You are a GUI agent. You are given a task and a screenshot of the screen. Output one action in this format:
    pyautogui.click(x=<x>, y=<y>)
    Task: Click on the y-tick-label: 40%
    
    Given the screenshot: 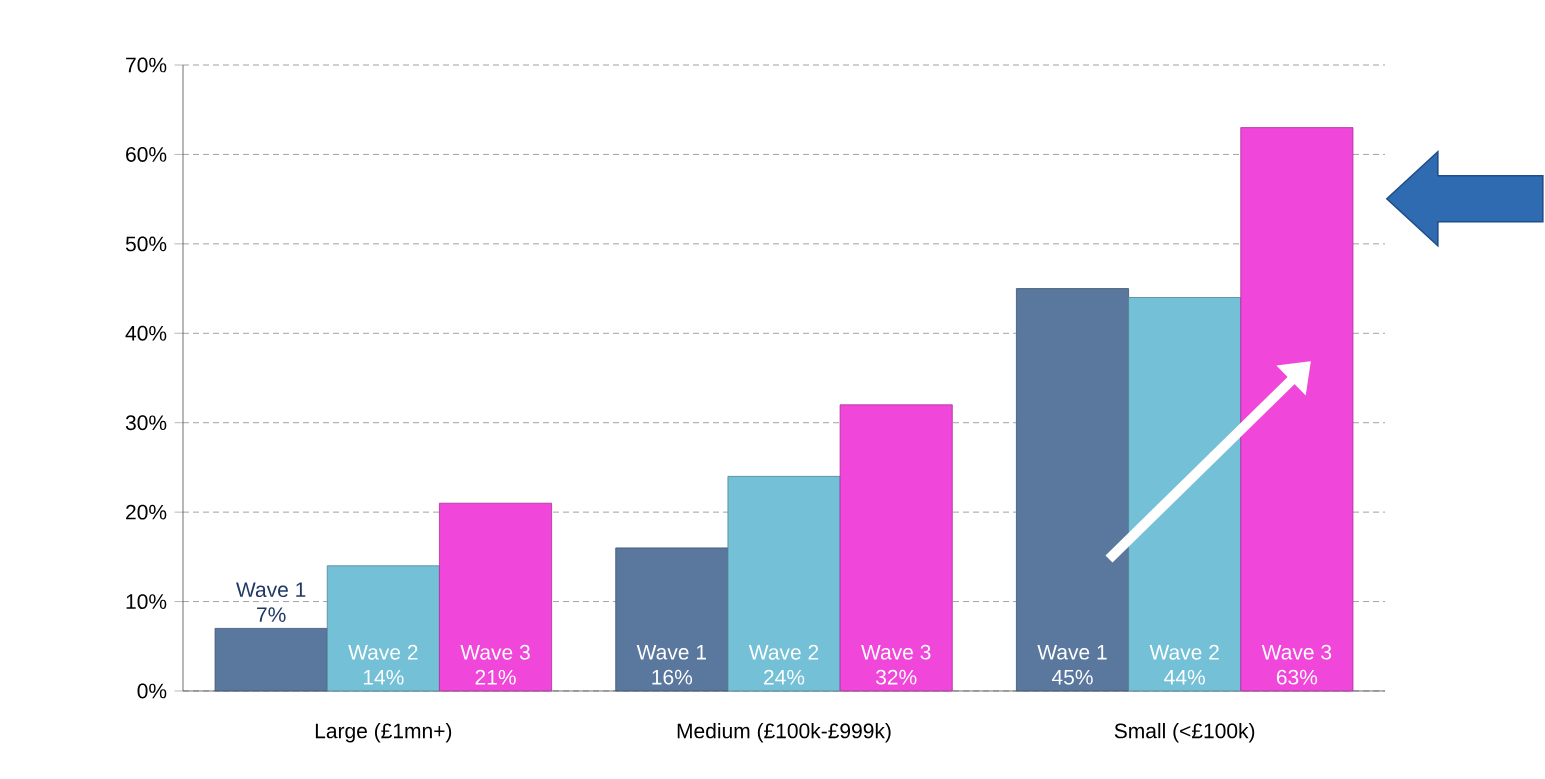 What is the action you would take?
    pyautogui.click(x=146, y=333)
    